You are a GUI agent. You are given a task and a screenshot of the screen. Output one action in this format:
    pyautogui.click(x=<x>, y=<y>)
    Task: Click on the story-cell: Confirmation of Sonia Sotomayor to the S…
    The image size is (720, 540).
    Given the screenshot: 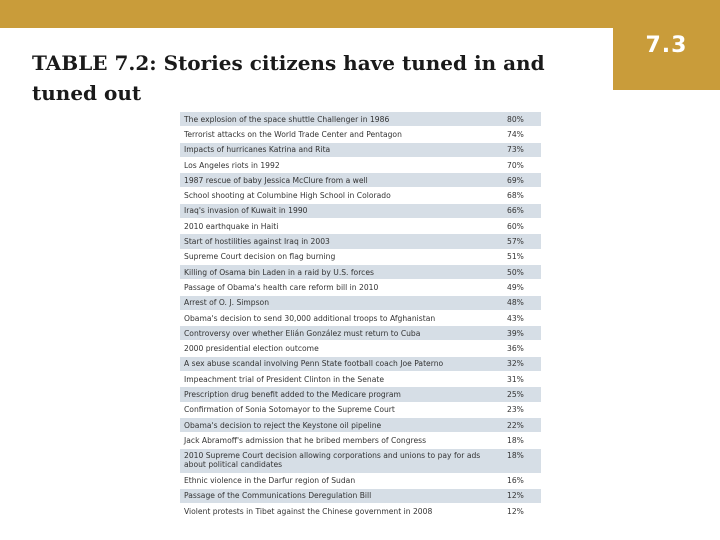 What is the action you would take?
    pyautogui.click(x=289, y=410)
    